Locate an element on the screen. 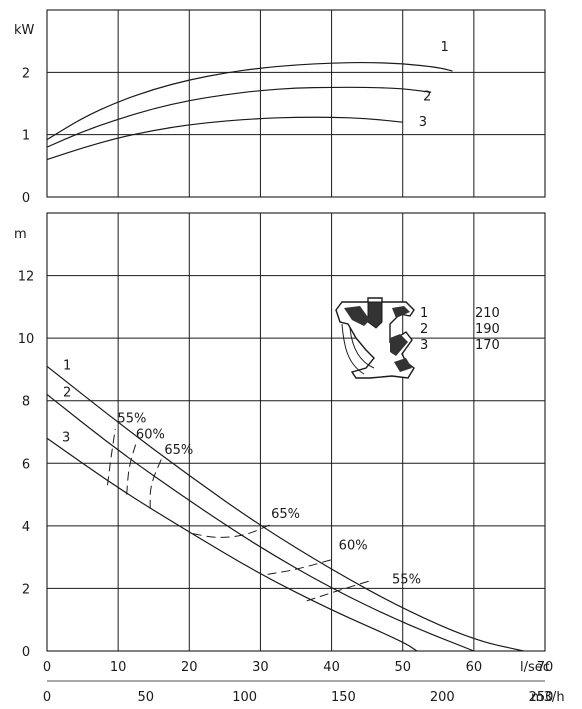 The height and width of the screenshot is (709, 582). x-tick-lsec: 10 is located at coordinates (118, 667).